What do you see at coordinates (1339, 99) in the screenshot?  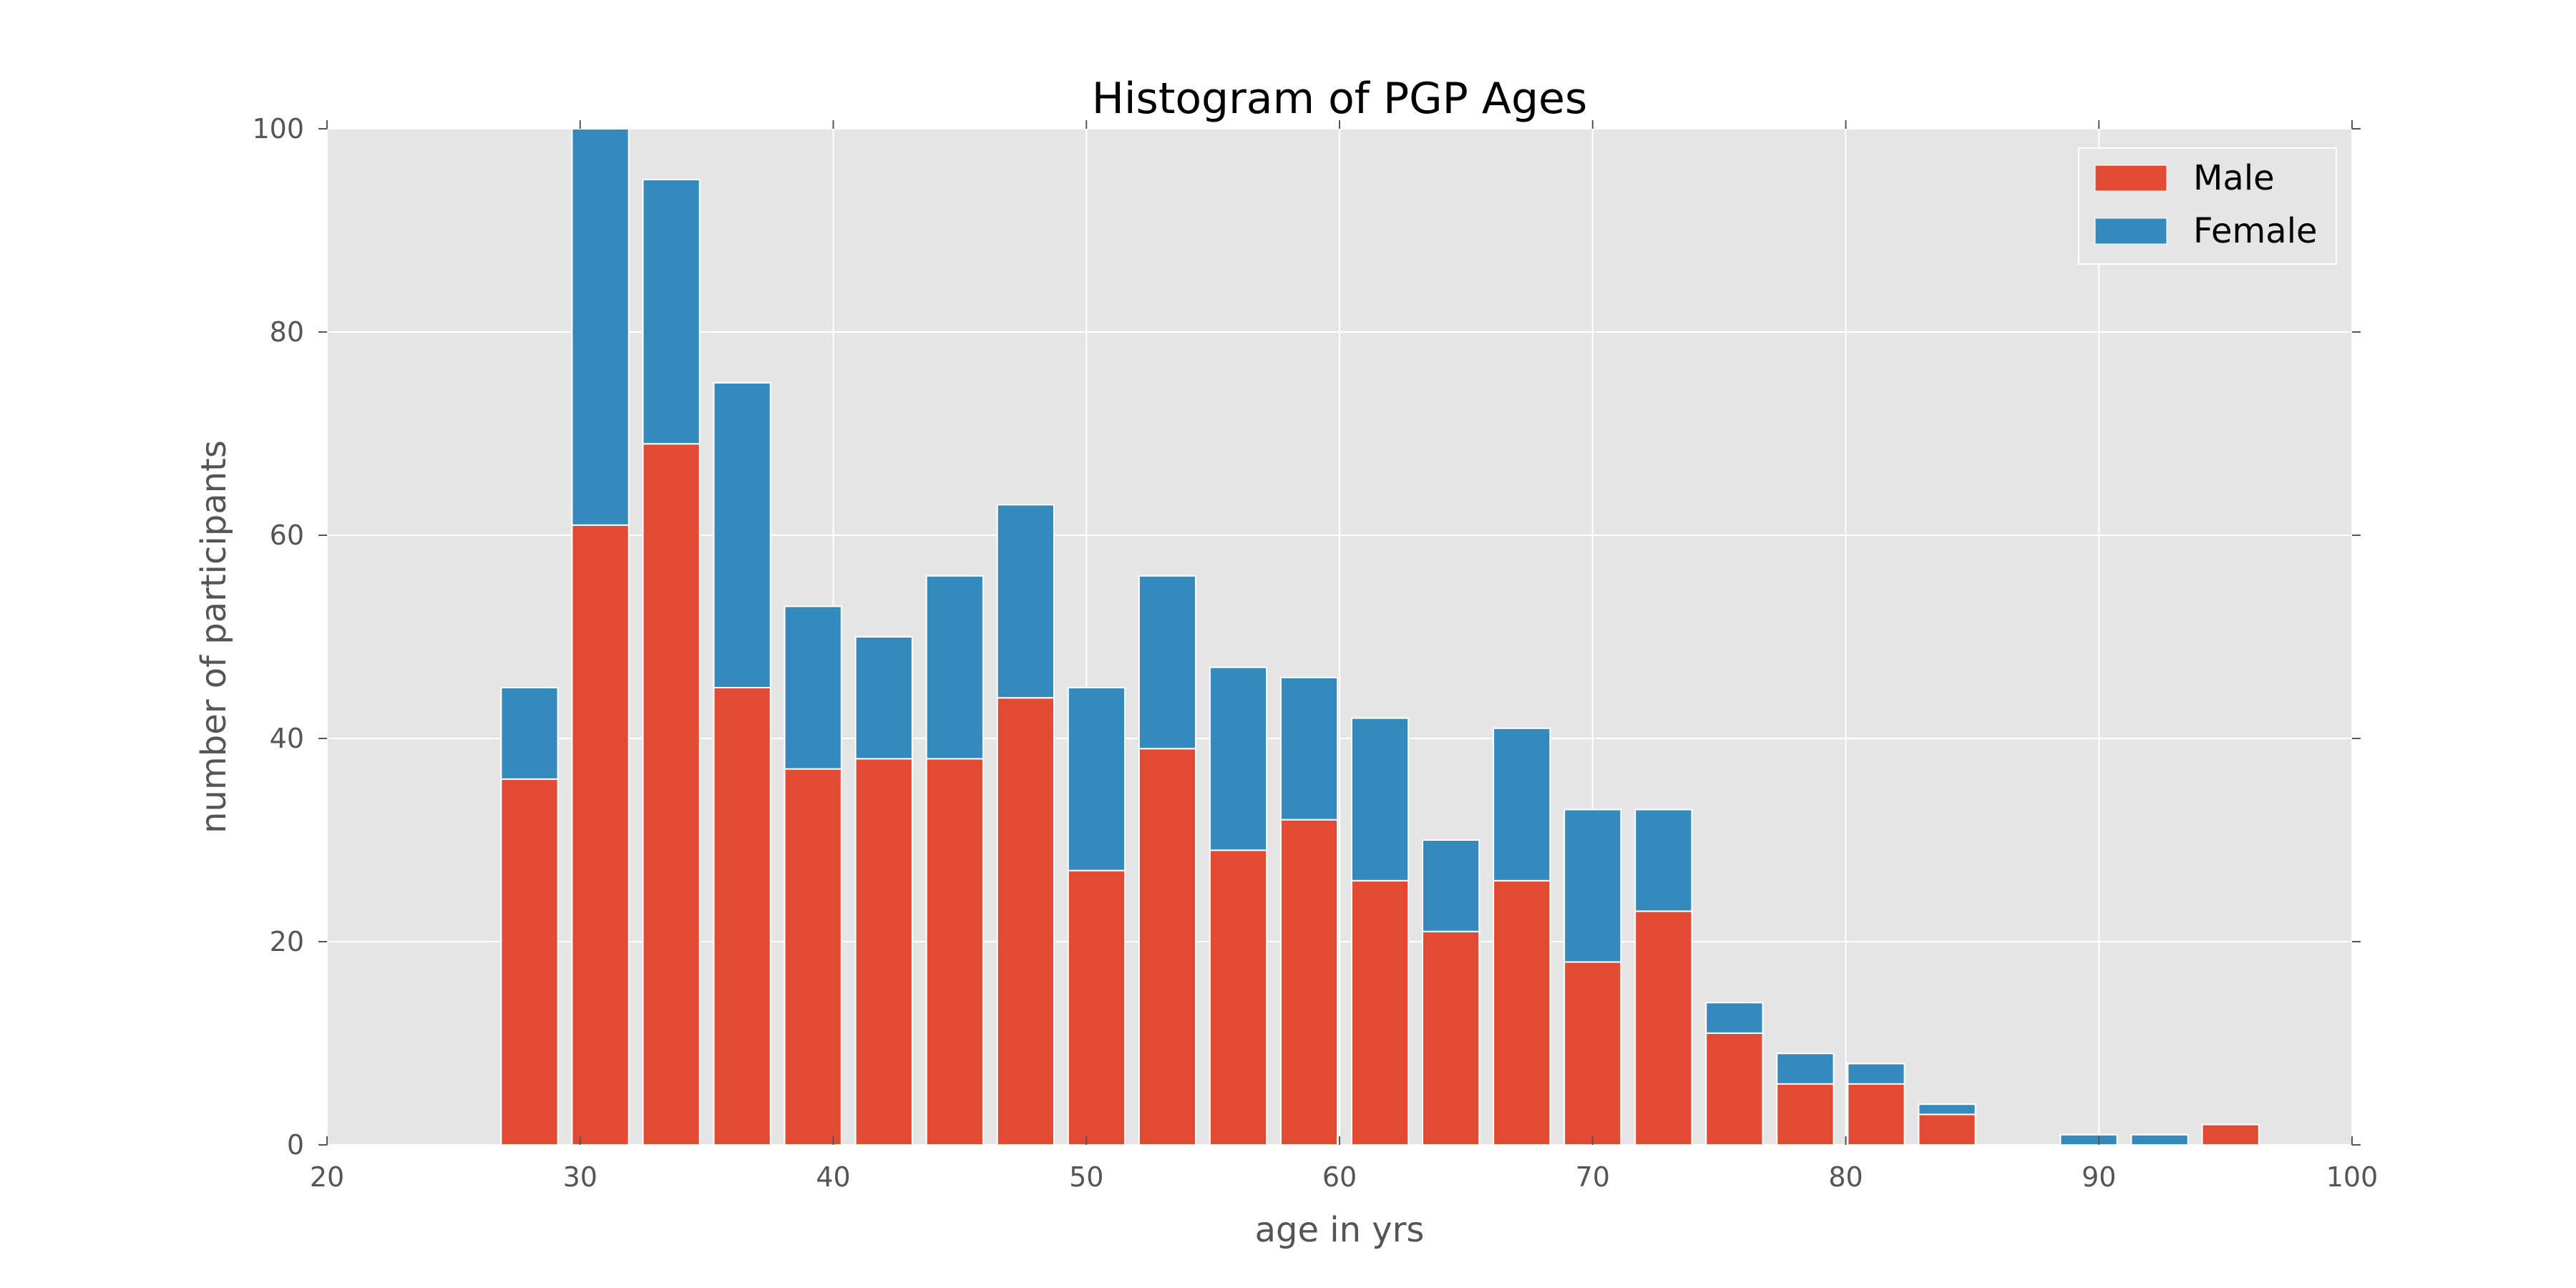 I see `chart-title: Histogram of PGP Ages` at bounding box center [1339, 99].